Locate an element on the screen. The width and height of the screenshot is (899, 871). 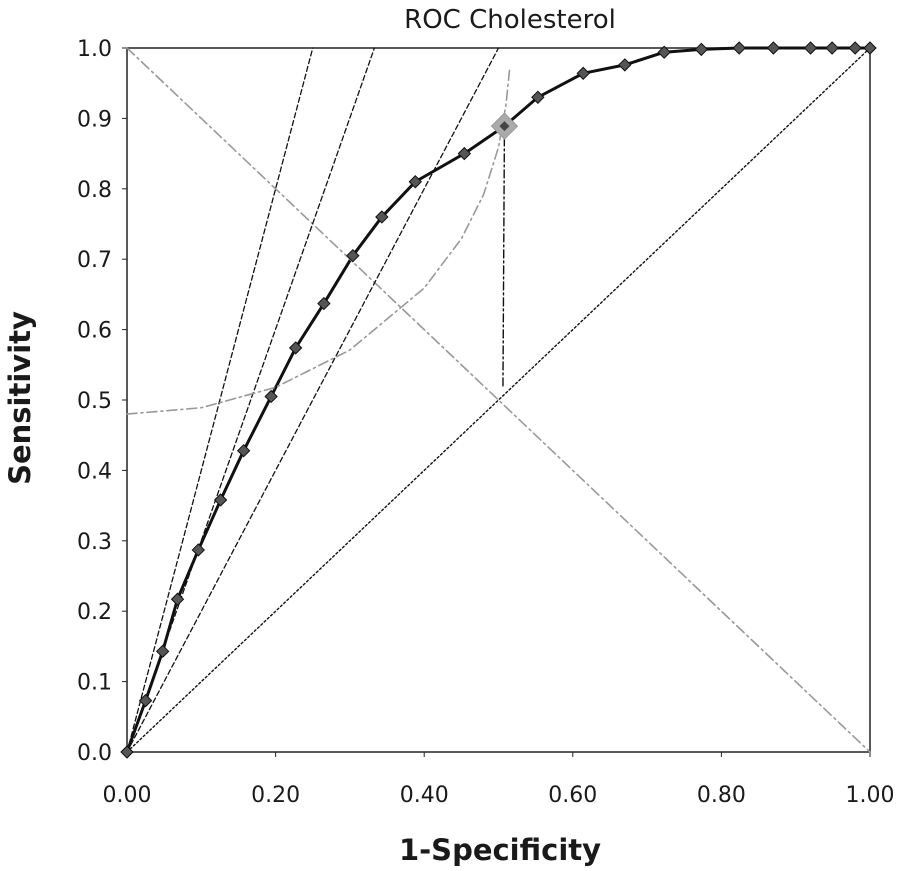
y-tick-label: 0.0 is located at coordinates (94, 753).